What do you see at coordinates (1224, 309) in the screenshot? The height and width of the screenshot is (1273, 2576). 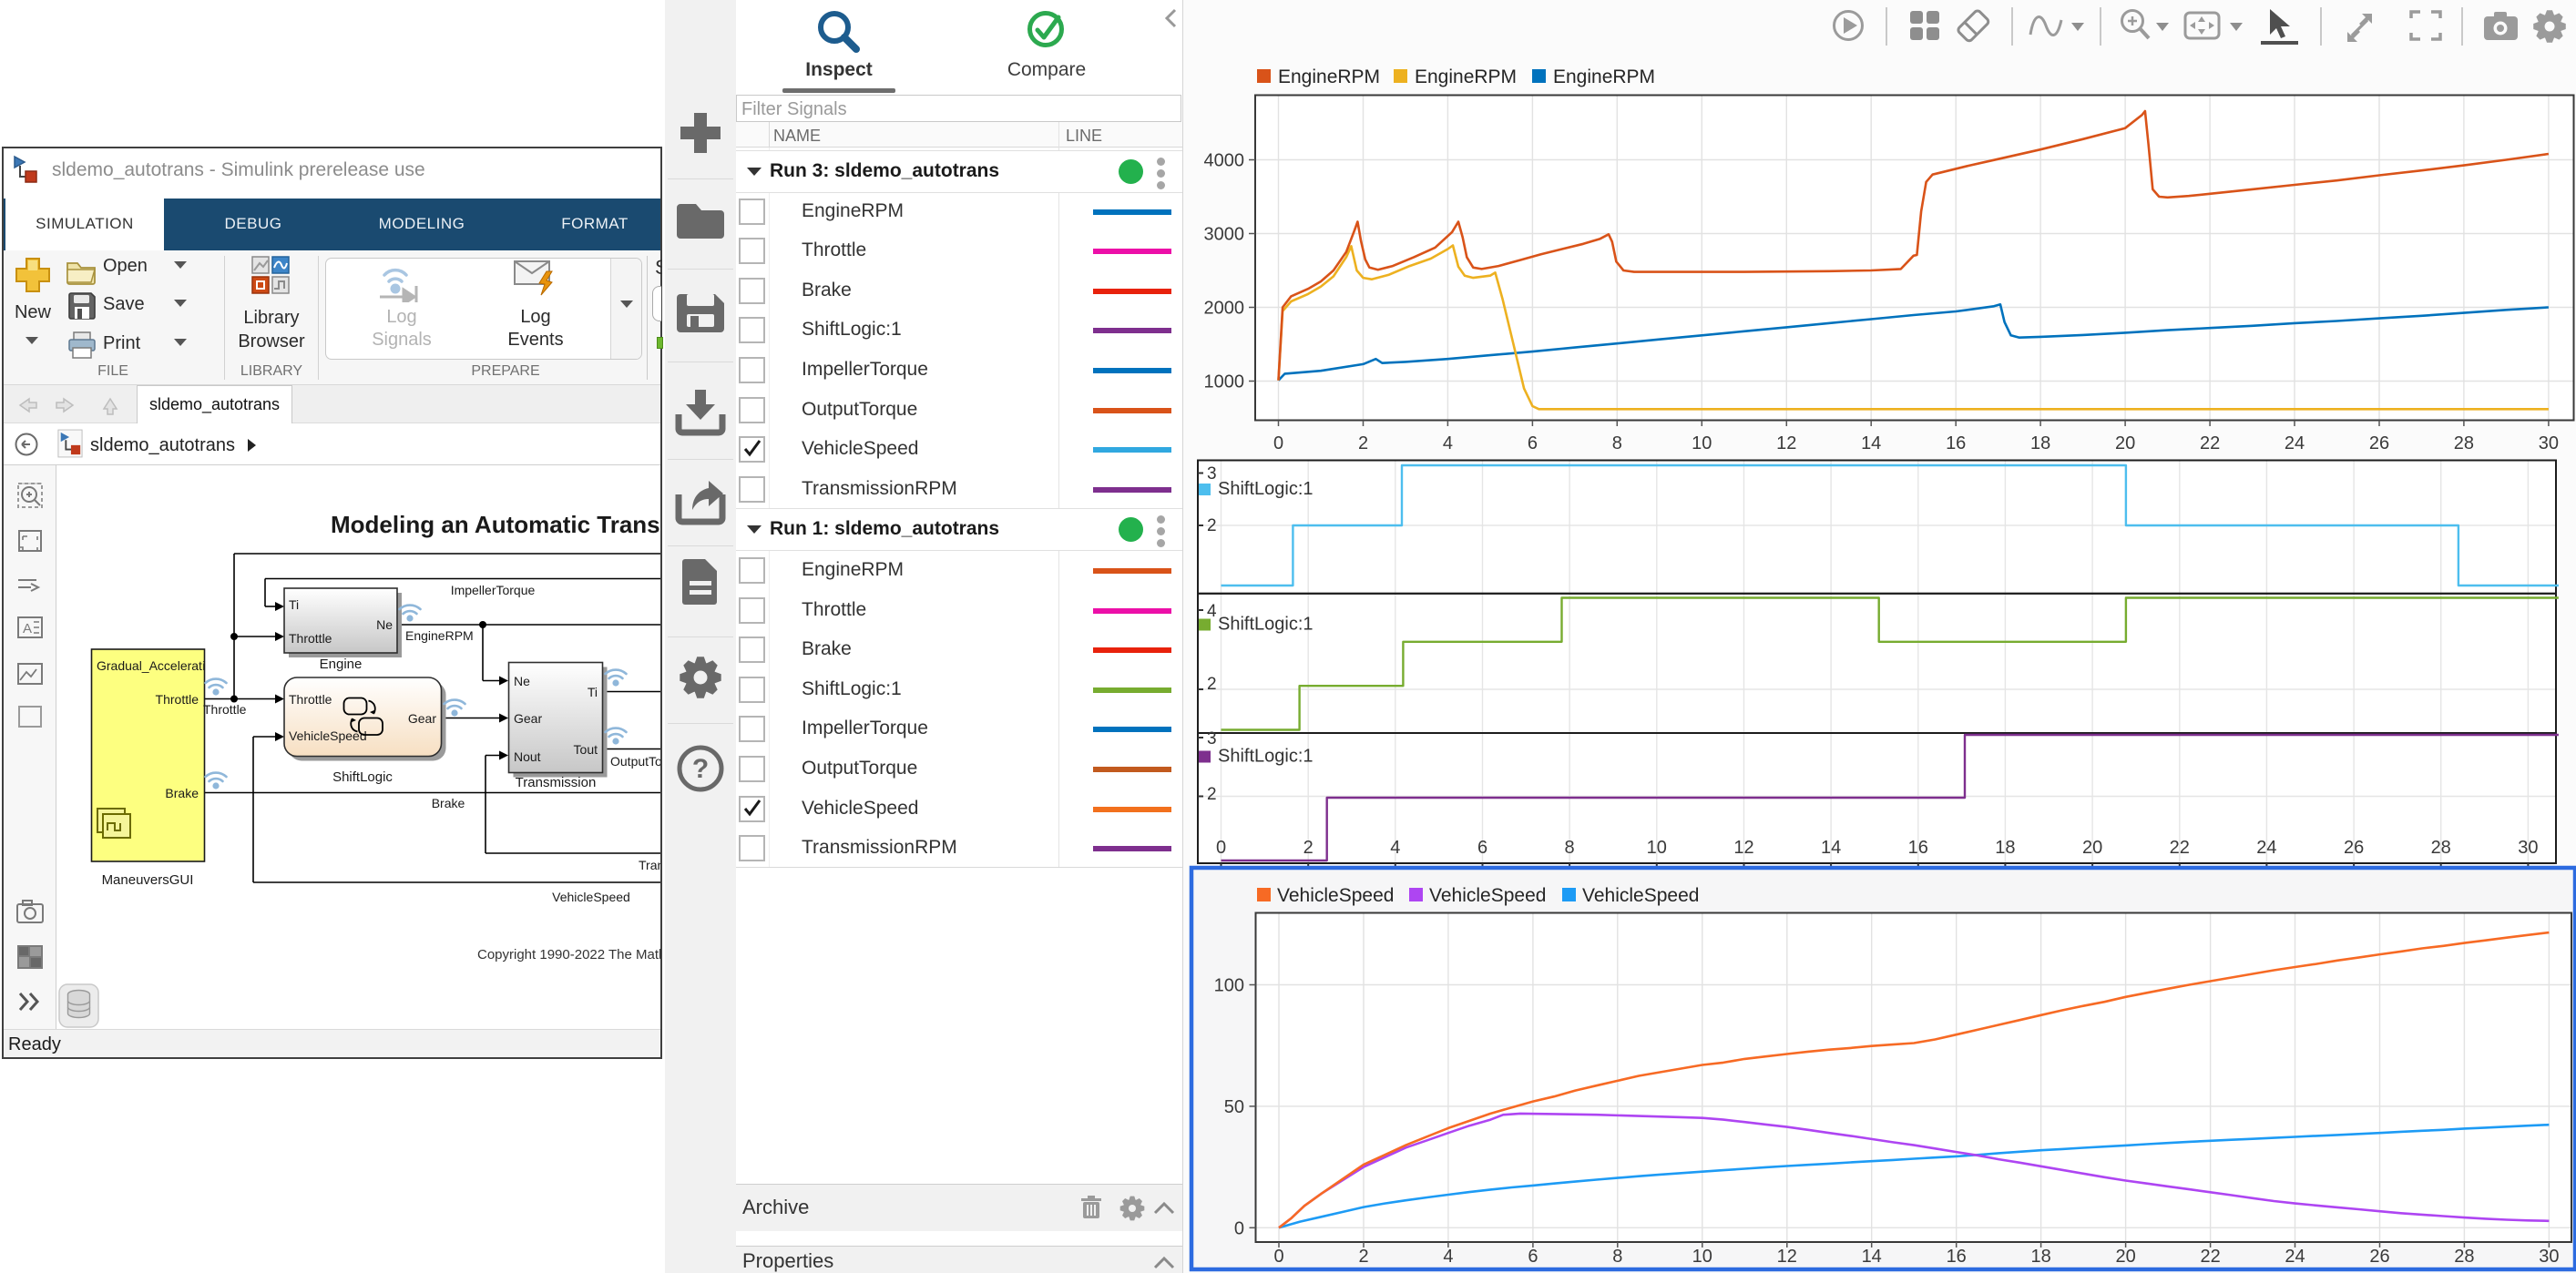 I see `svg-text: 2000` at bounding box center [1224, 309].